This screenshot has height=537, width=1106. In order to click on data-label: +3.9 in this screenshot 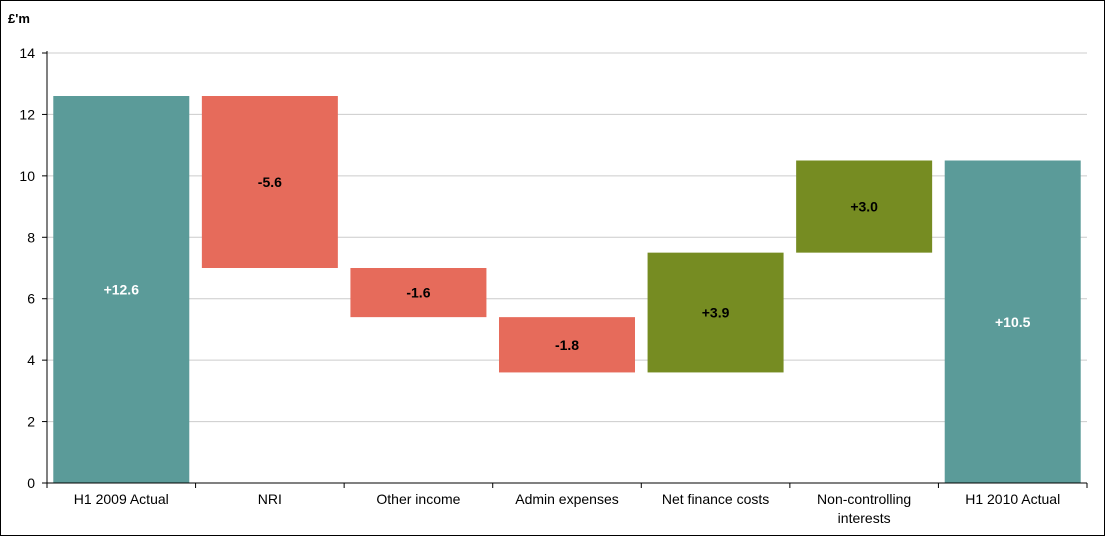, I will do `click(716, 313)`.